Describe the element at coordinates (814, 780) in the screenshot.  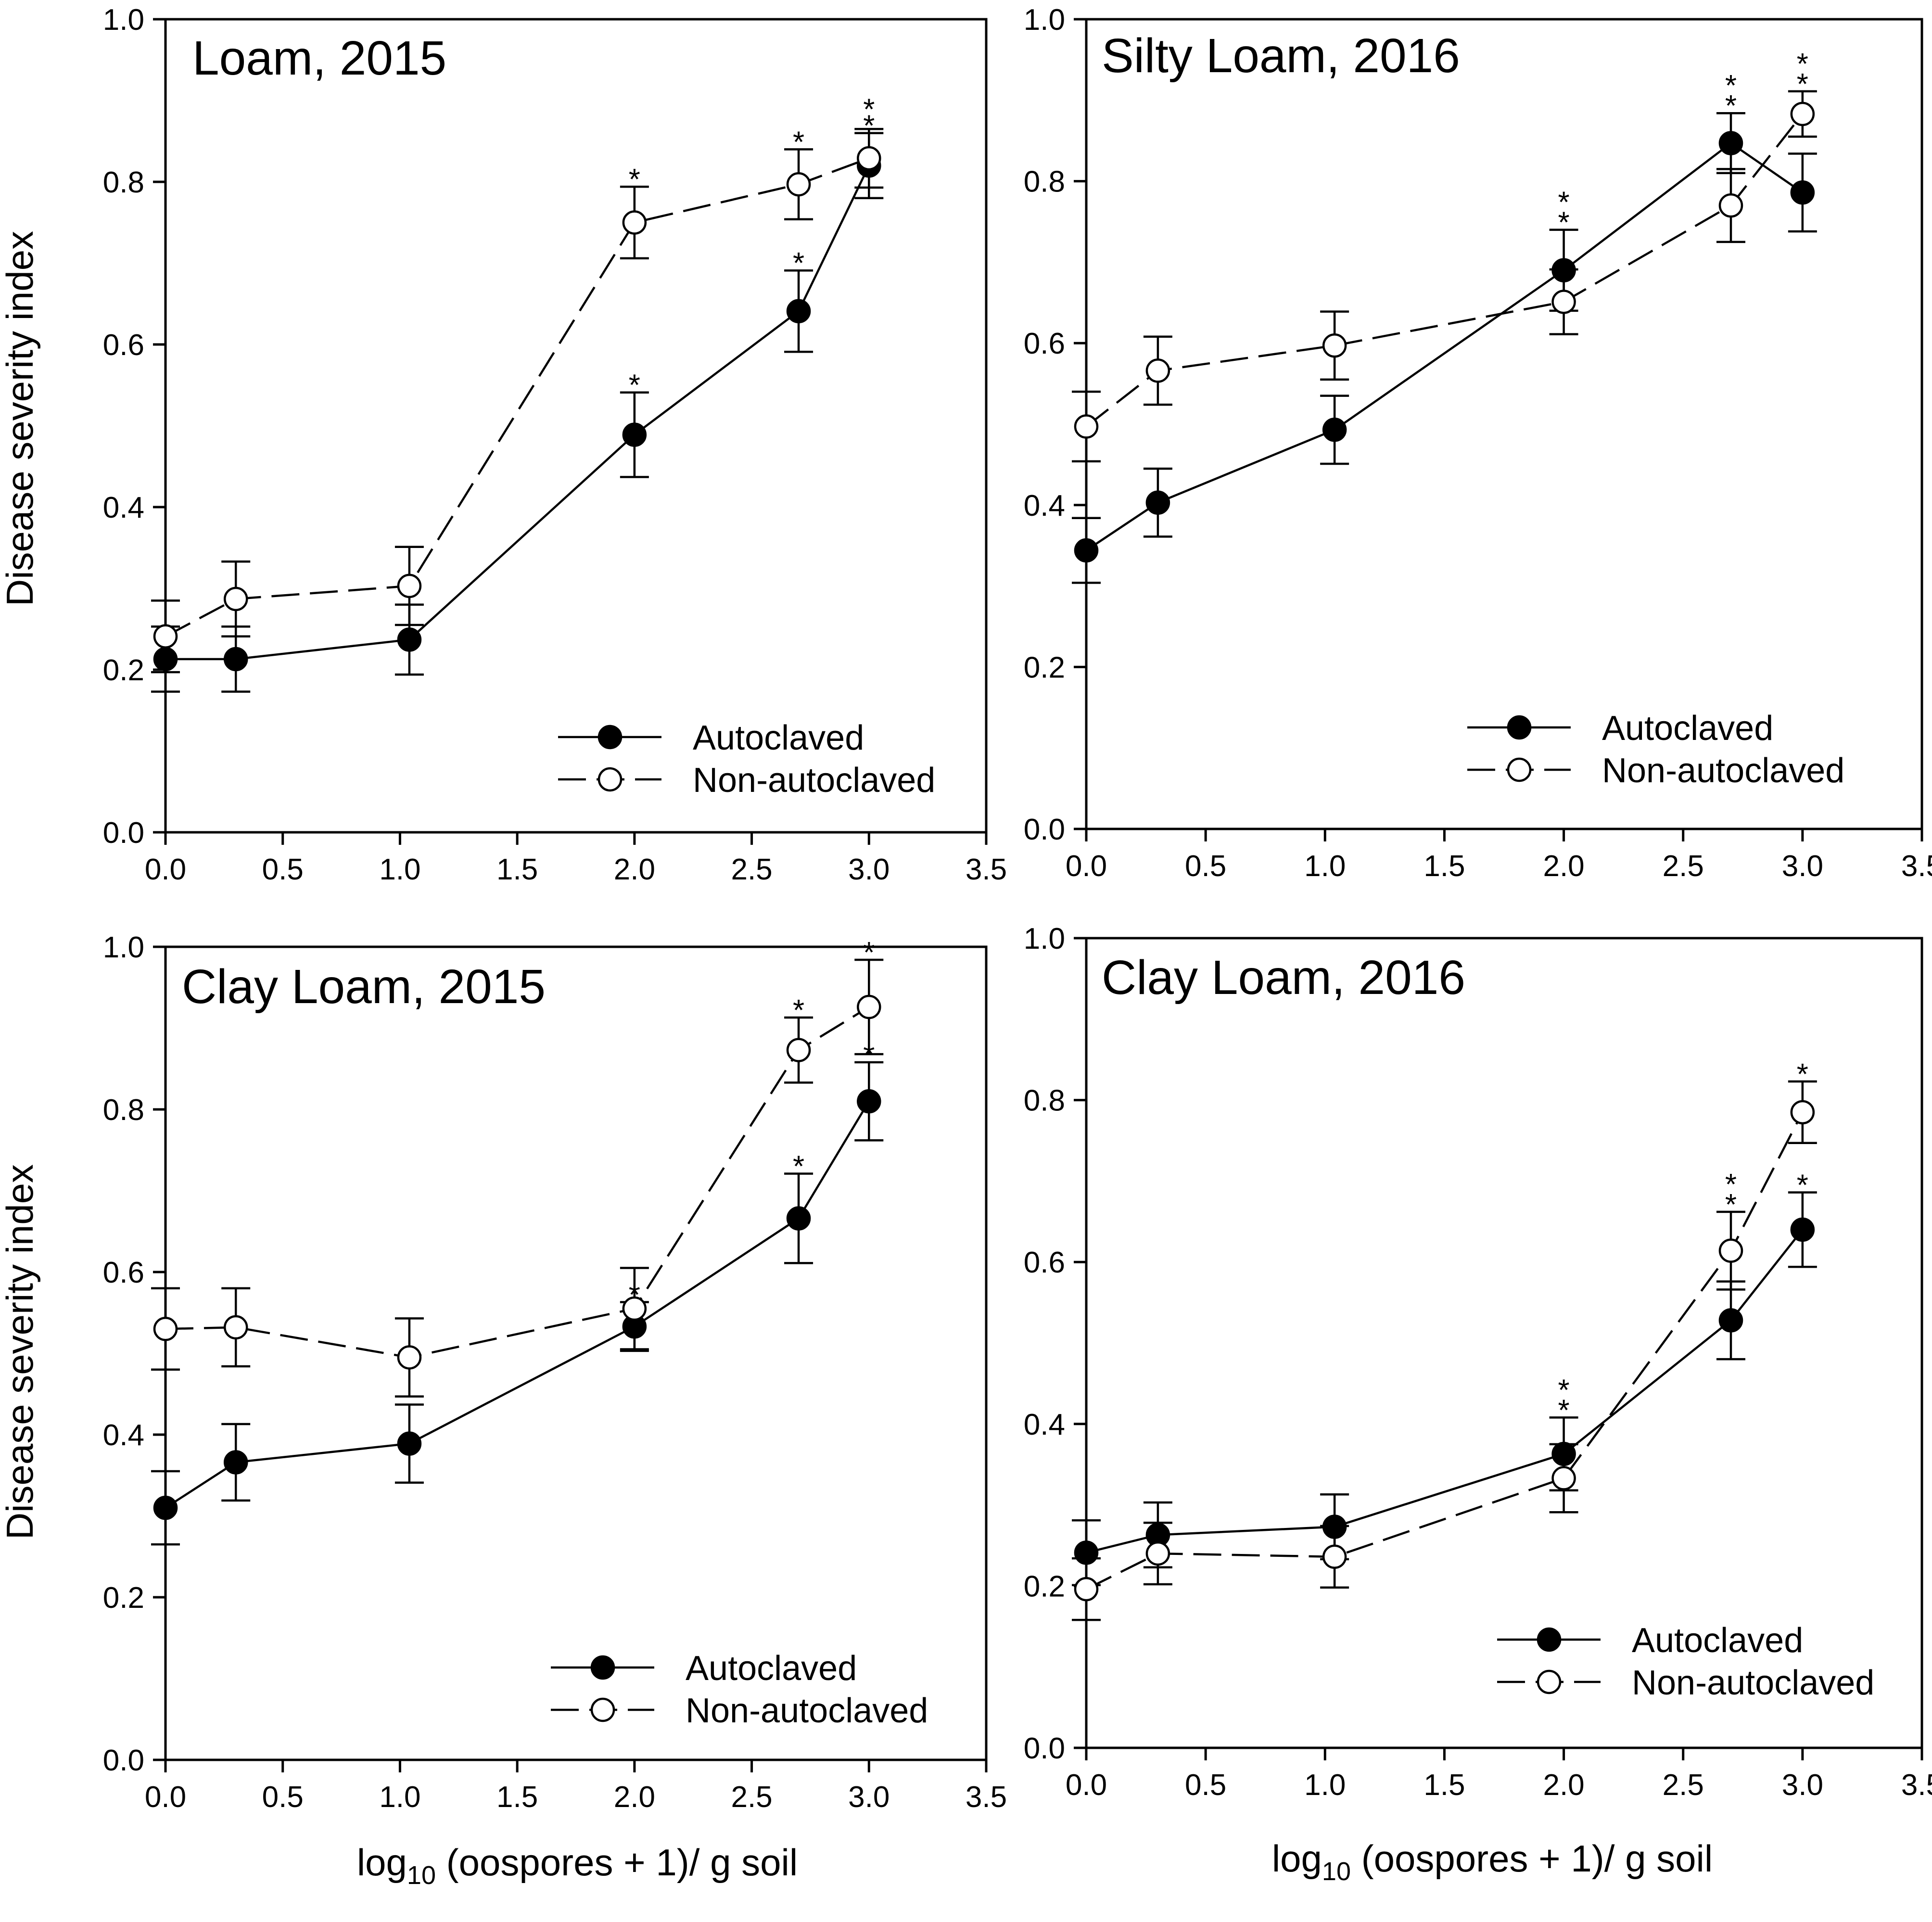
I see `legend-label: Non-autoclaved` at that location.